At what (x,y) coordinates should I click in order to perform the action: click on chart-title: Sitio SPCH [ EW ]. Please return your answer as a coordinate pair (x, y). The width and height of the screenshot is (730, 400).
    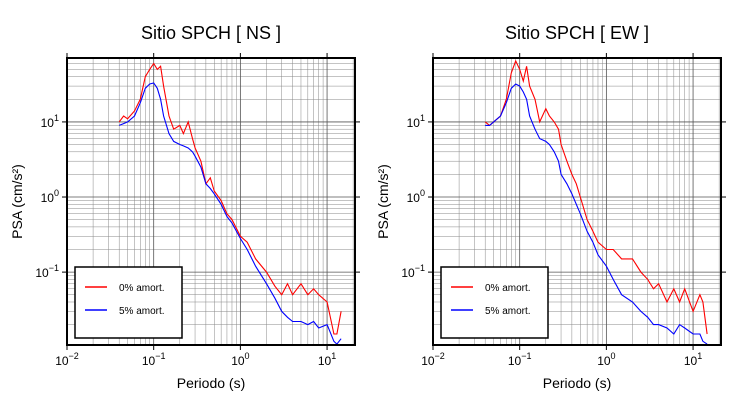
    Looking at the image, I should click on (577, 33).